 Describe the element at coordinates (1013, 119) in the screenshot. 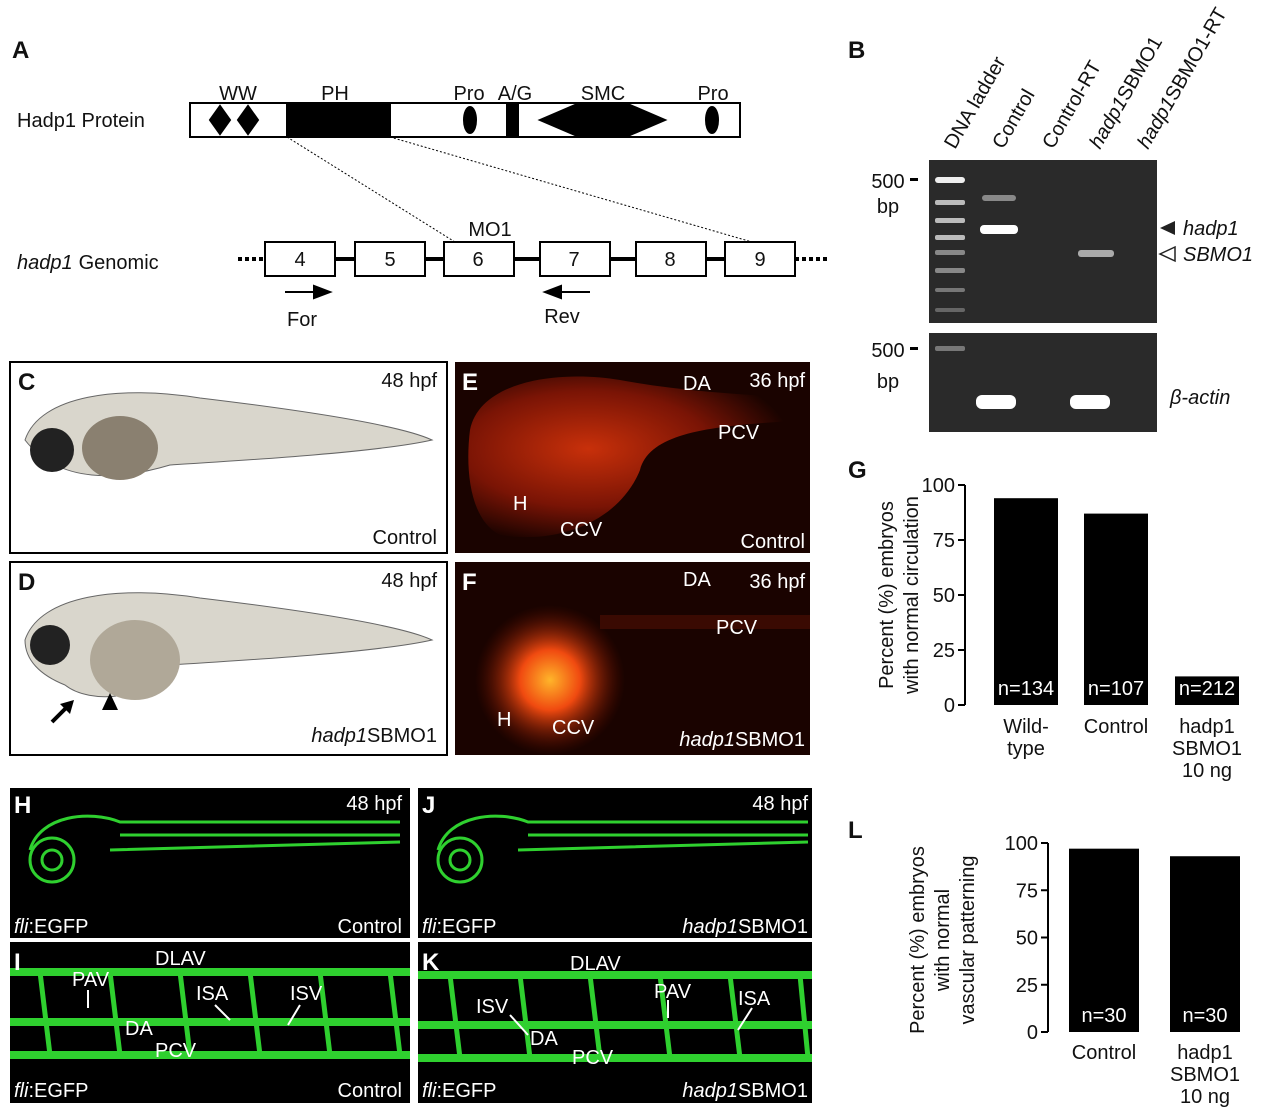

I see `label-part: Control` at that location.